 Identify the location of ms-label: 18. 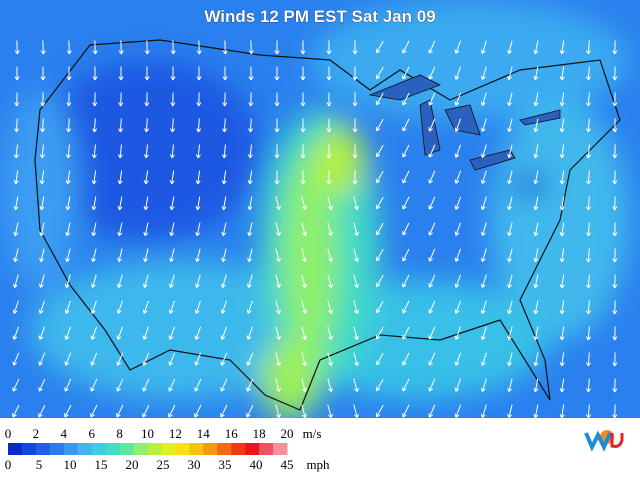
(259, 433).